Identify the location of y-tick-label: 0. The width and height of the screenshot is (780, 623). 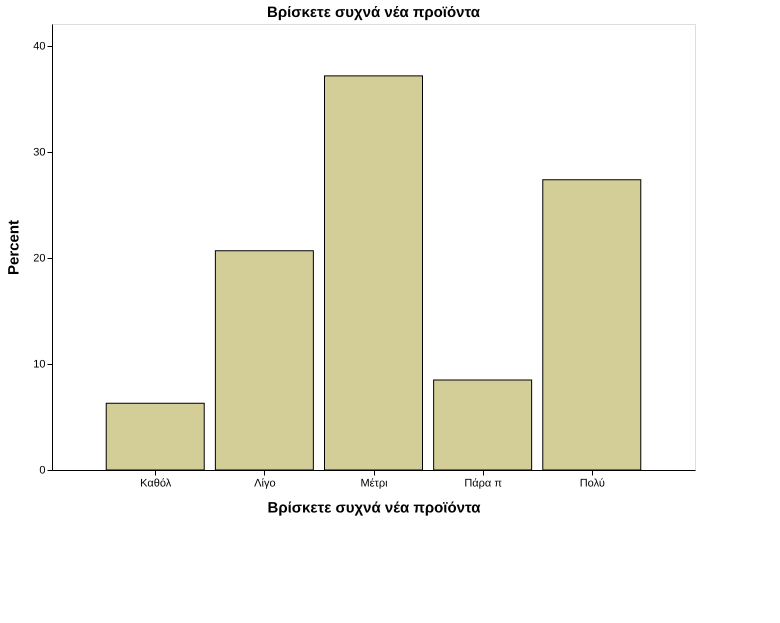
(42, 470).